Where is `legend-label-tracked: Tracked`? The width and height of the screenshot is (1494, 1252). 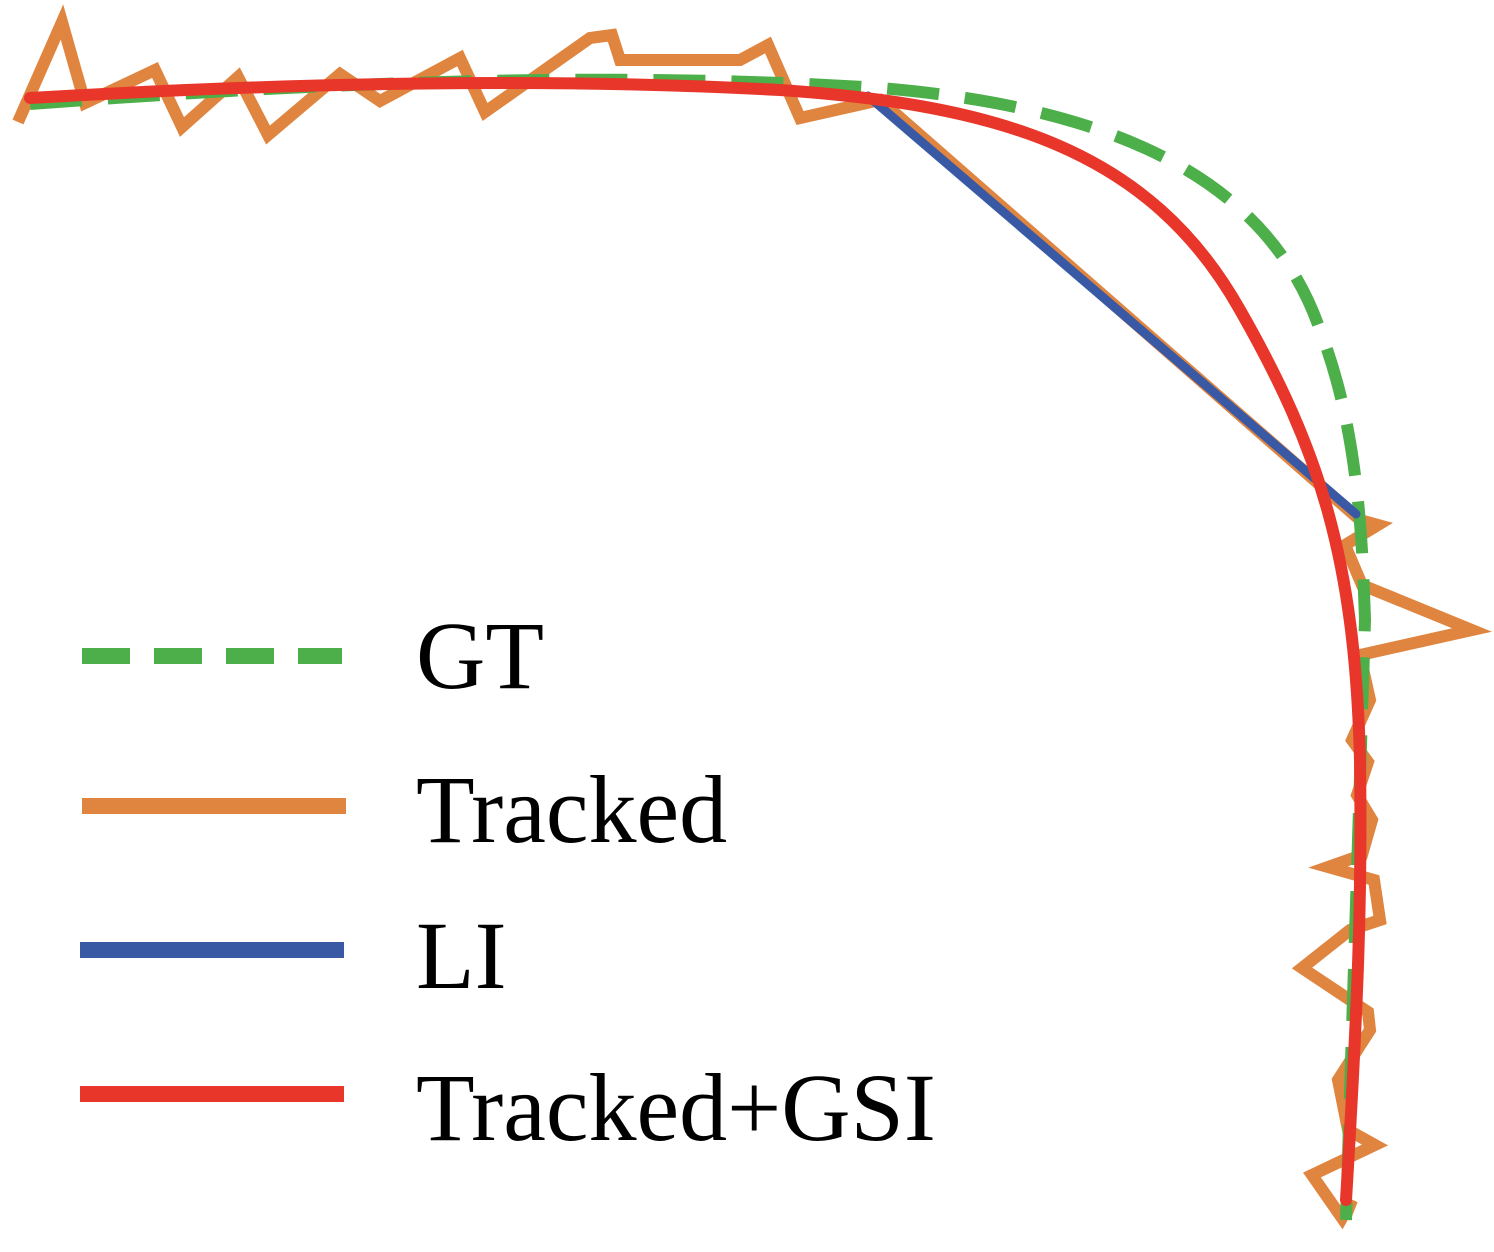 legend-label-tracked: Tracked is located at coordinates (571, 809).